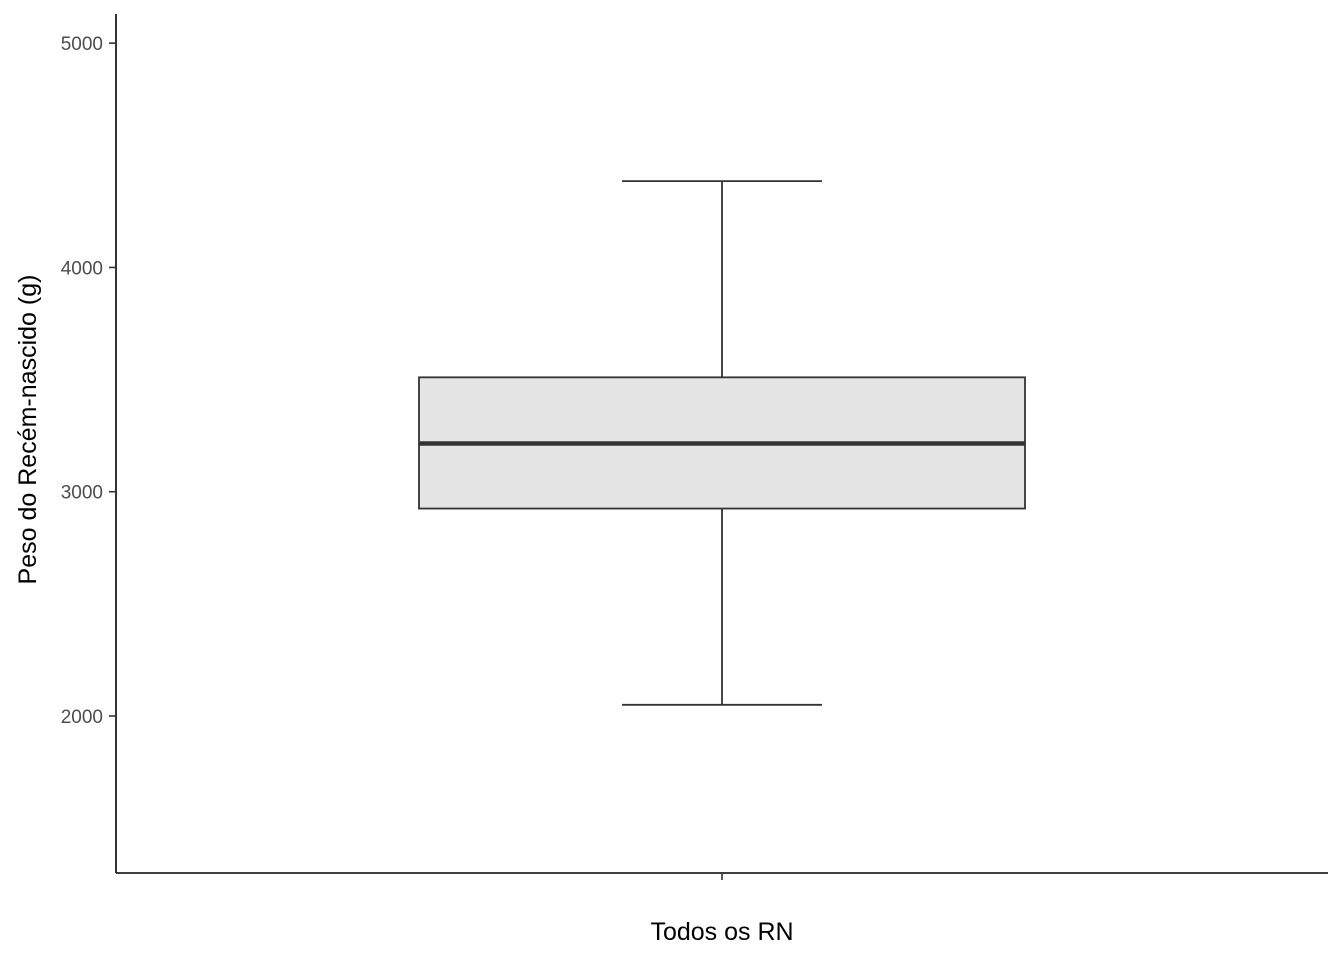 The image size is (1344, 960). Describe the element at coordinates (721, 932) in the screenshot. I see `x-category-label: Todos os RN` at that location.